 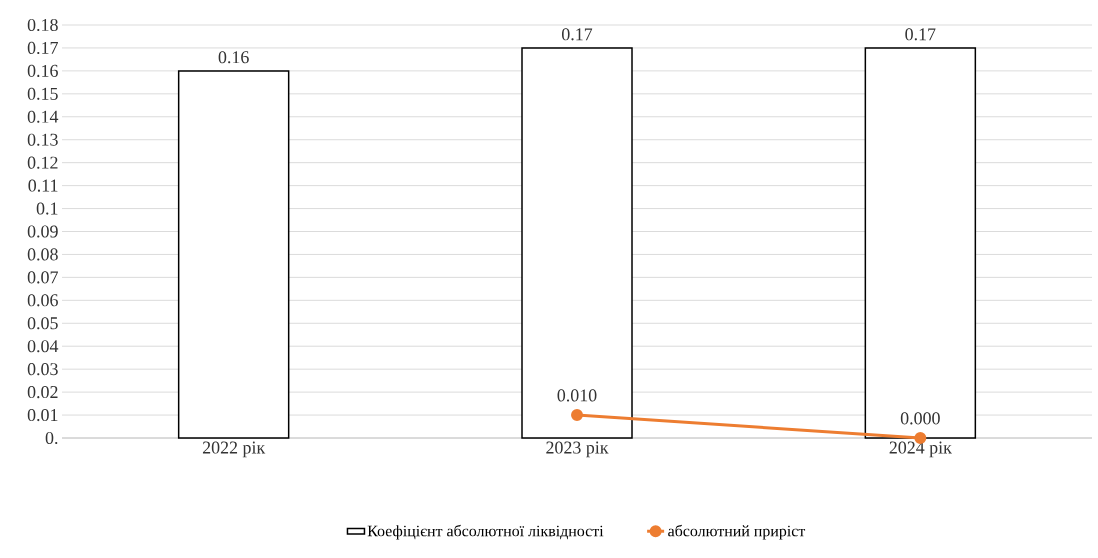 What do you see at coordinates (42, 300) in the screenshot?
I see `y-tick-label: 0.06` at bounding box center [42, 300].